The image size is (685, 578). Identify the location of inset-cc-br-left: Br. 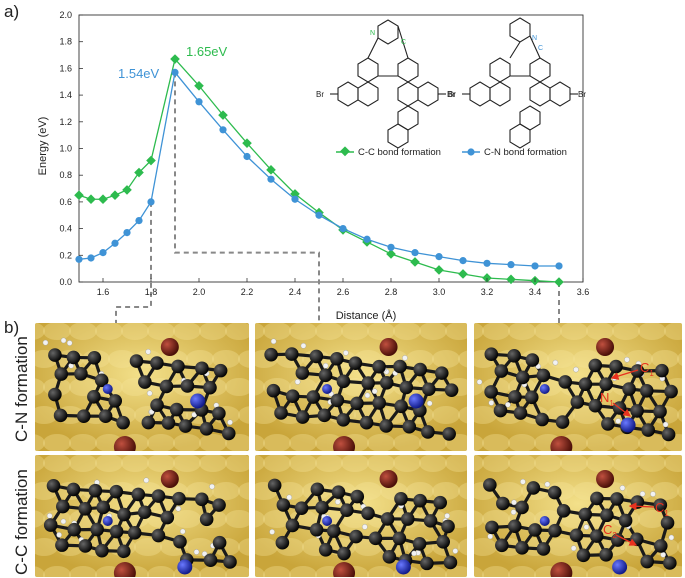
(320, 94).